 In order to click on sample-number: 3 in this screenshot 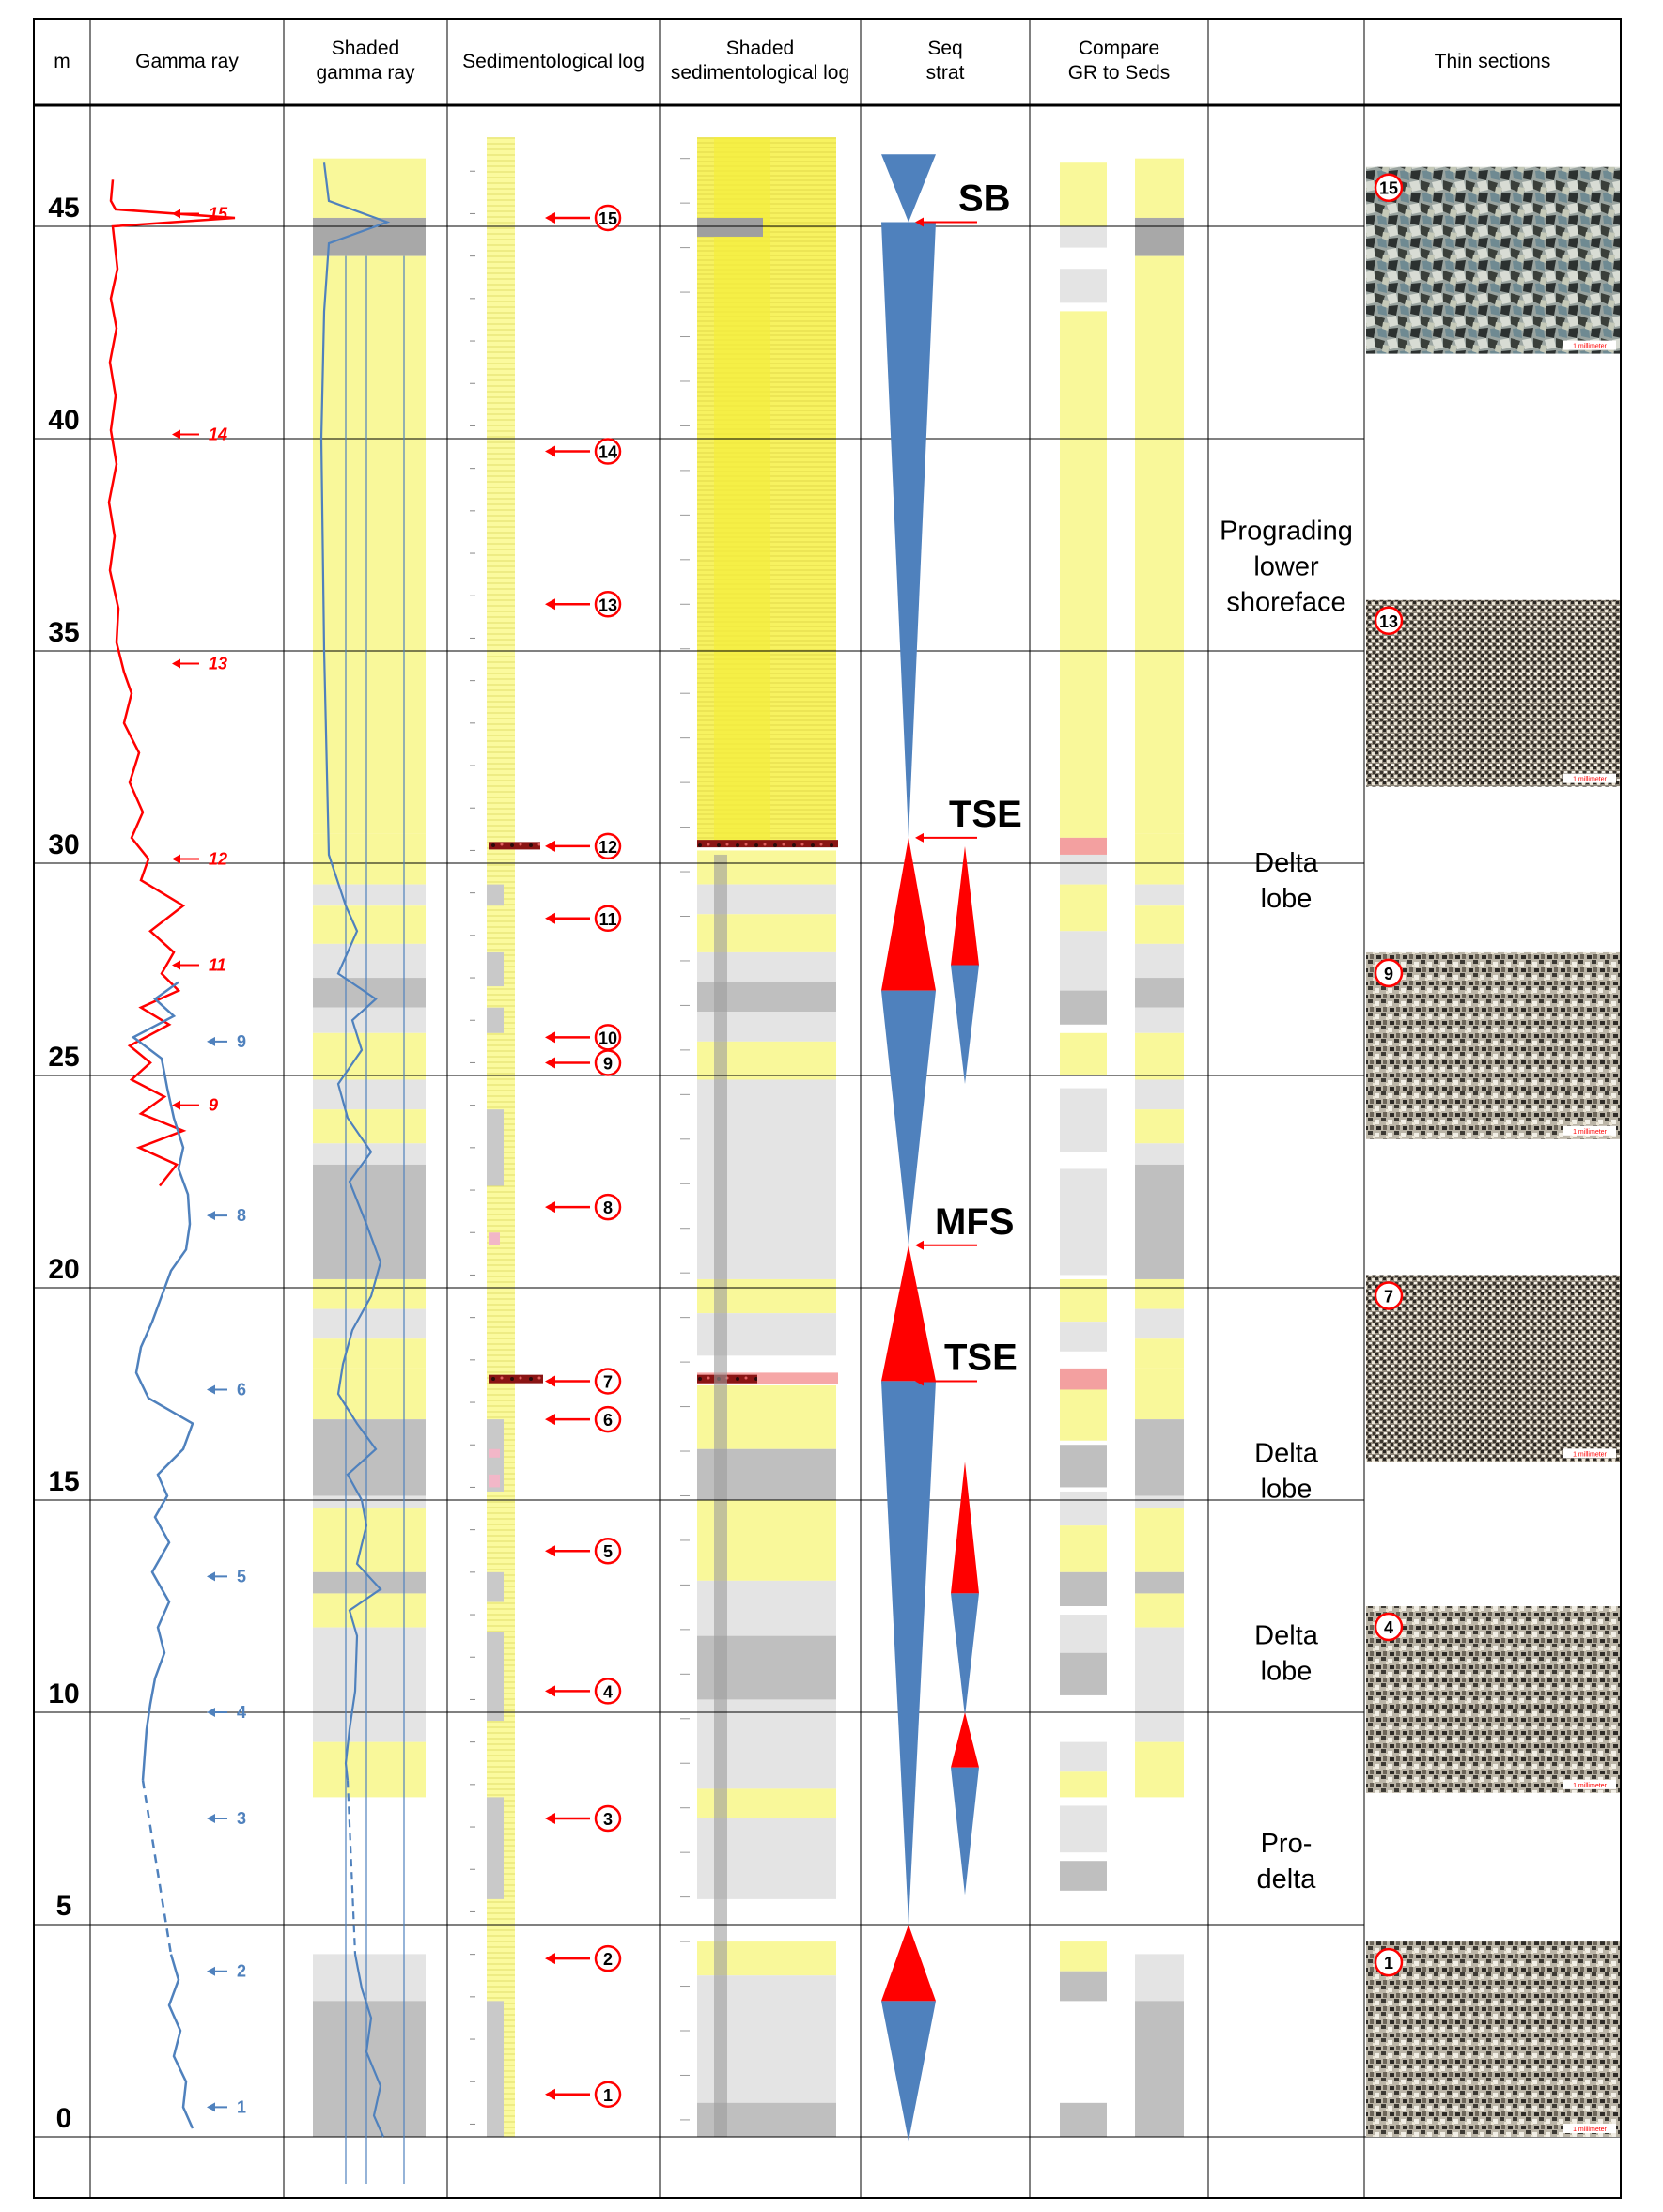, I will do `click(608, 1820)`.